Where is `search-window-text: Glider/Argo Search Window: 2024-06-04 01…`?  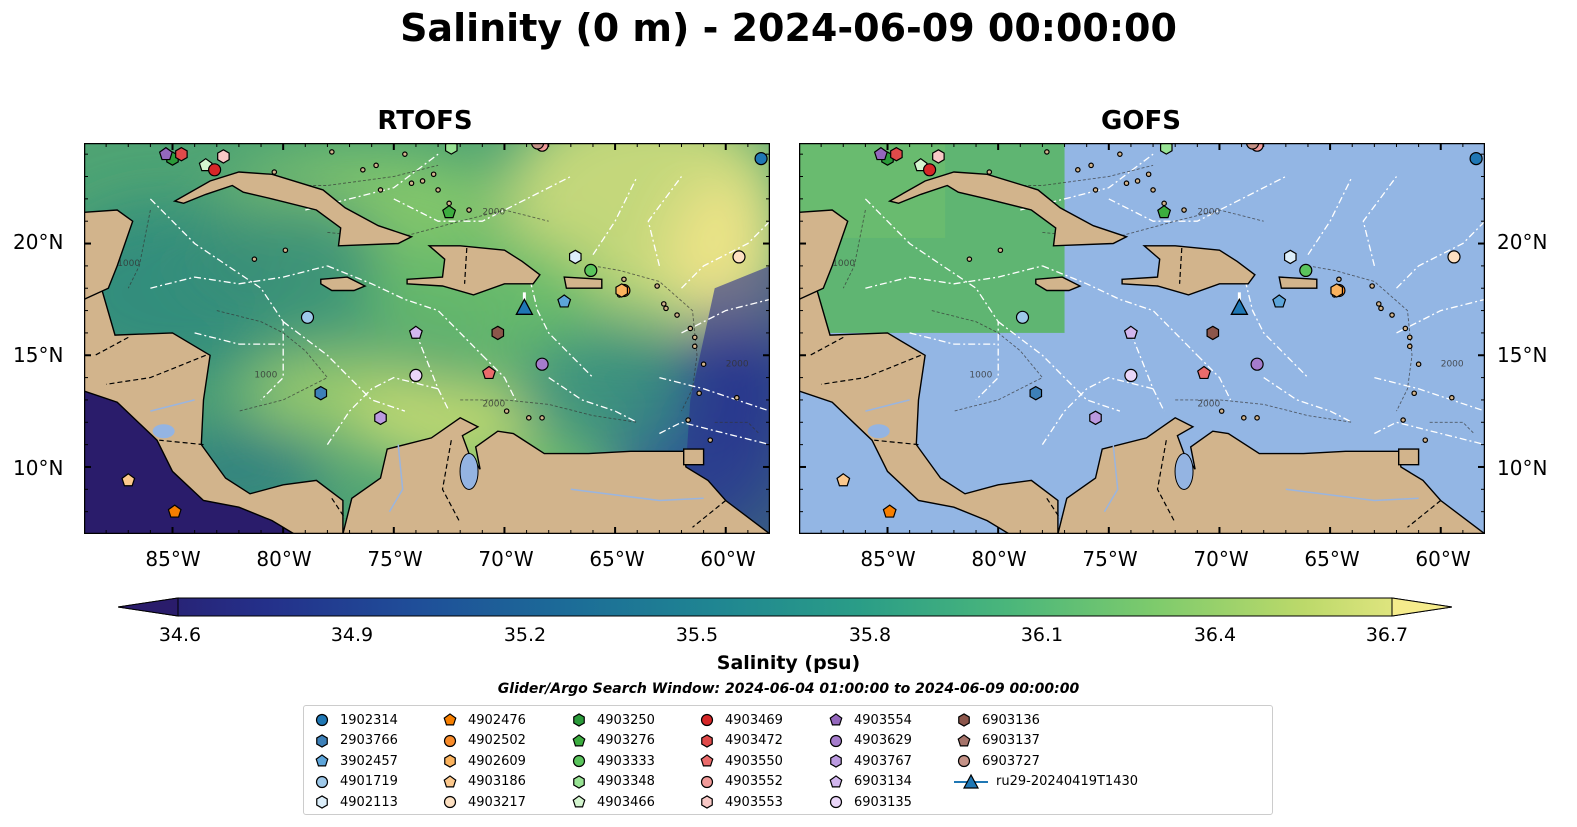
search-window-text: Glider/Argo Search Window: 2024-06-04 01… is located at coordinates (788, 689).